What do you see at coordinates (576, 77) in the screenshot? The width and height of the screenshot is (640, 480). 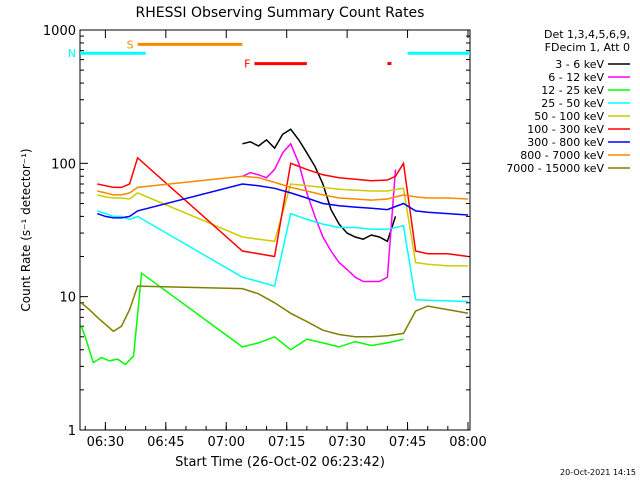 I see `legend-label: 6 - 12 keV` at bounding box center [576, 77].